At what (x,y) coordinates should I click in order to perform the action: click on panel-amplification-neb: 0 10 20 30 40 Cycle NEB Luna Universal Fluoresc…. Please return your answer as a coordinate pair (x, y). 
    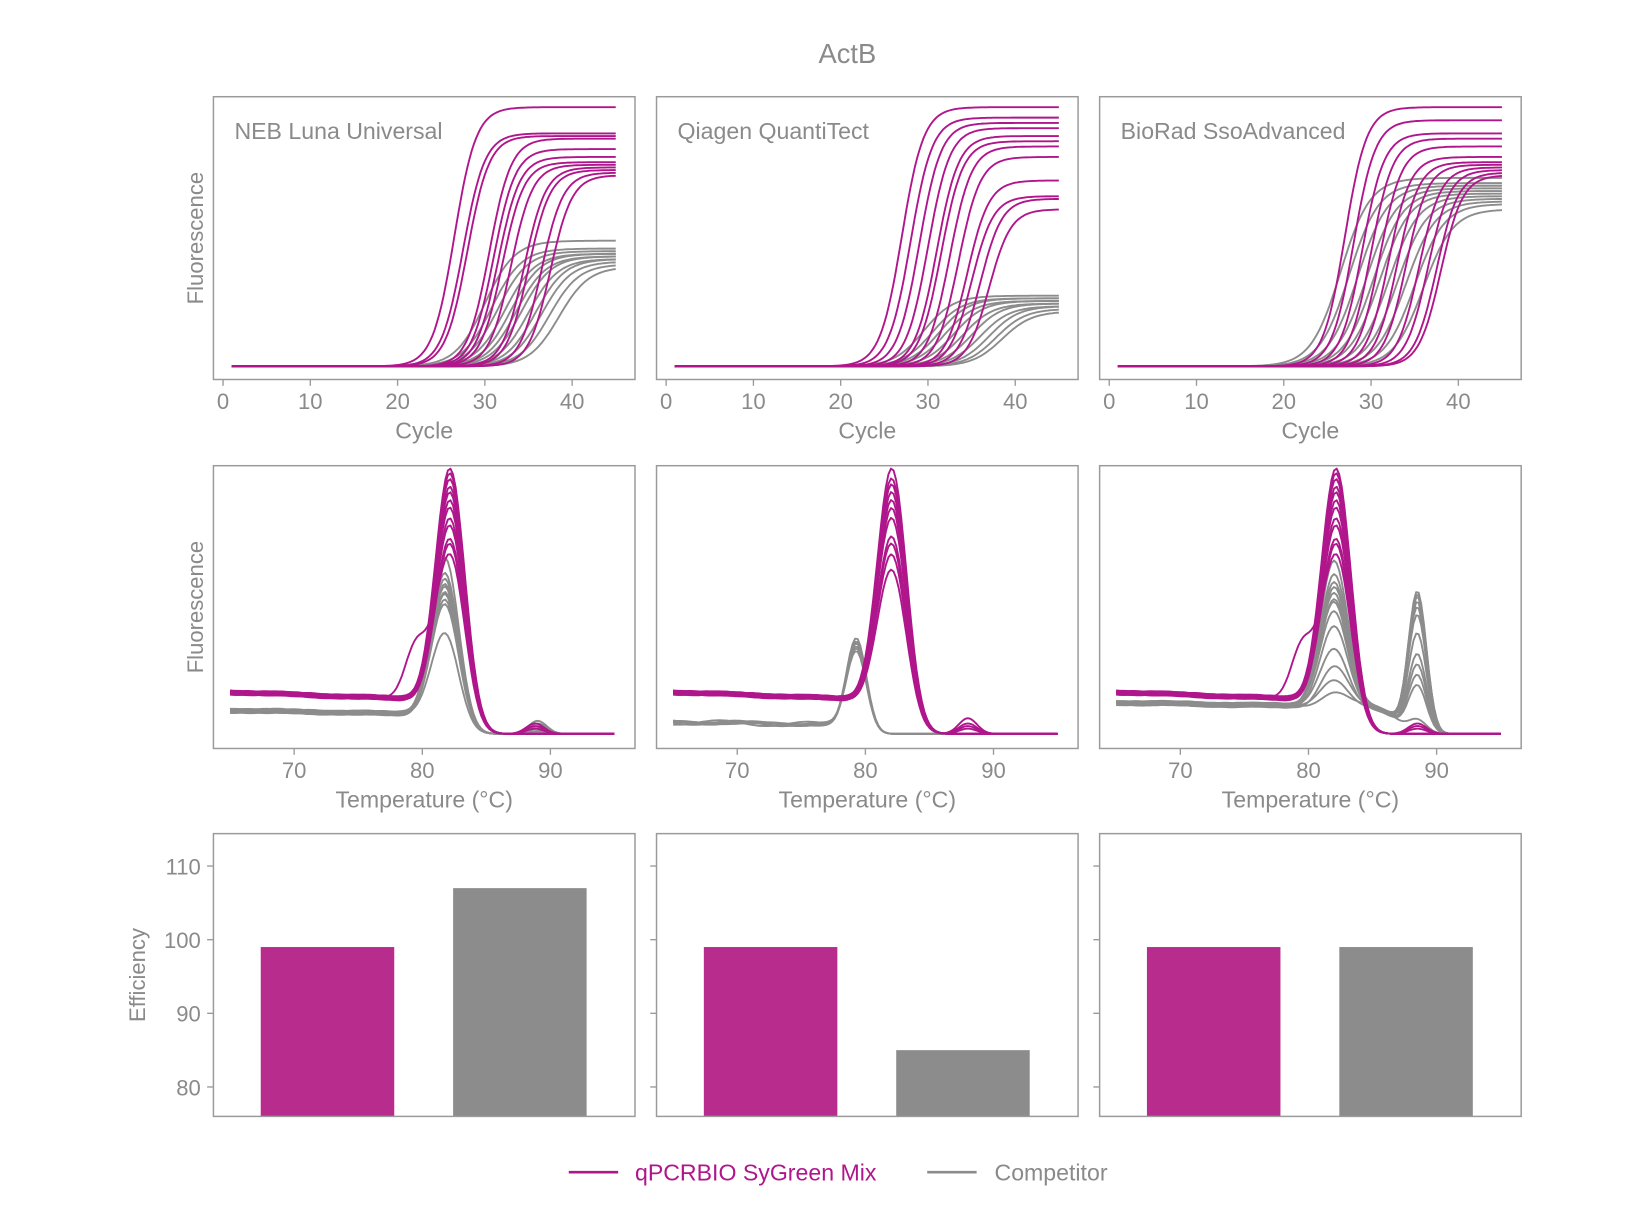
    Looking at the image, I should click on (409, 269).